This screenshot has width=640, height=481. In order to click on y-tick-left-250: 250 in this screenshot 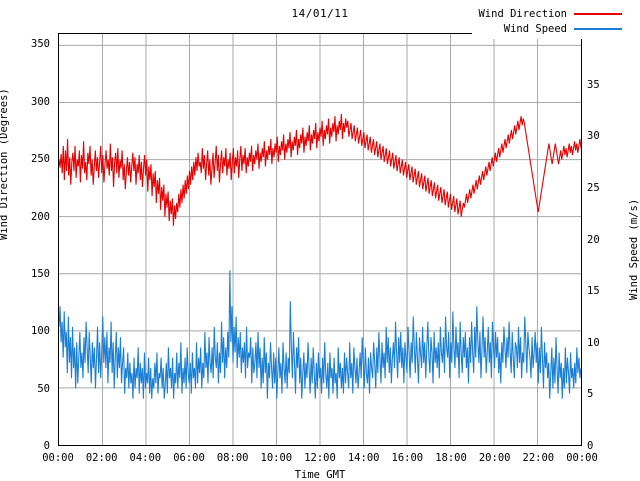, I will do `click(40, 159)`.